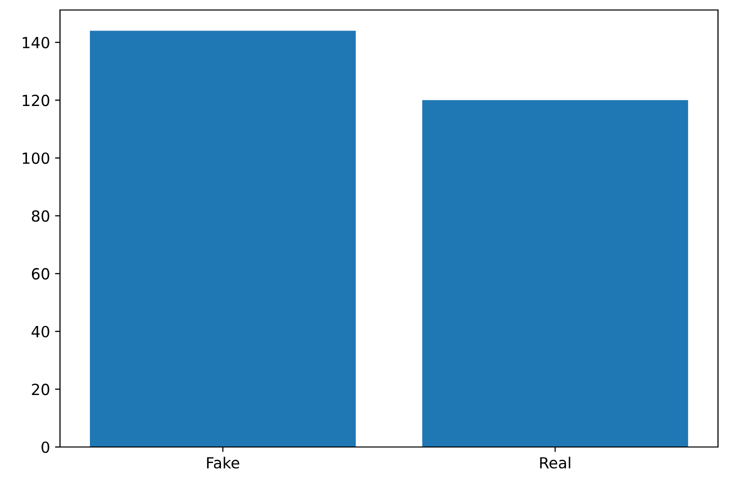  What do you see at coordinates (223, 462) in the screenshot?
I see `x-tick-label: Fake` at bounding box center [223, 462].